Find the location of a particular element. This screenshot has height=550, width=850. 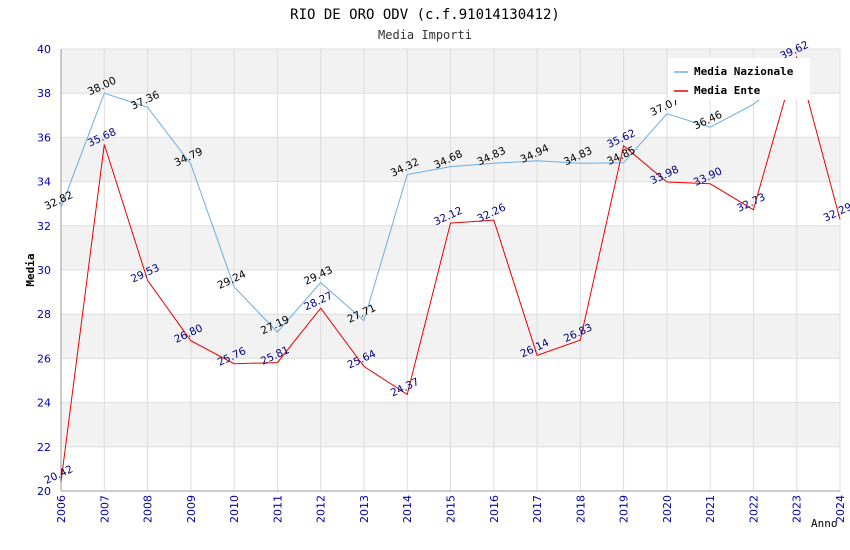

legend-box is located at coordinates (739, 79).